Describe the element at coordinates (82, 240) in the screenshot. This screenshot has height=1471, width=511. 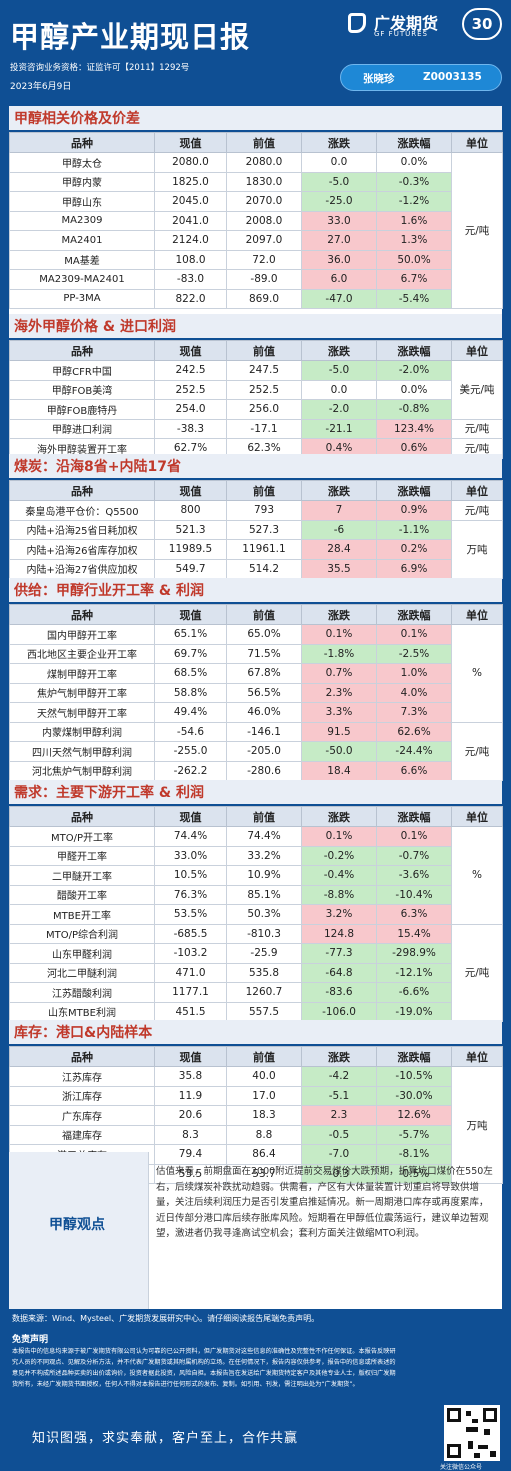
I see `row-name: MA2401` at that location.